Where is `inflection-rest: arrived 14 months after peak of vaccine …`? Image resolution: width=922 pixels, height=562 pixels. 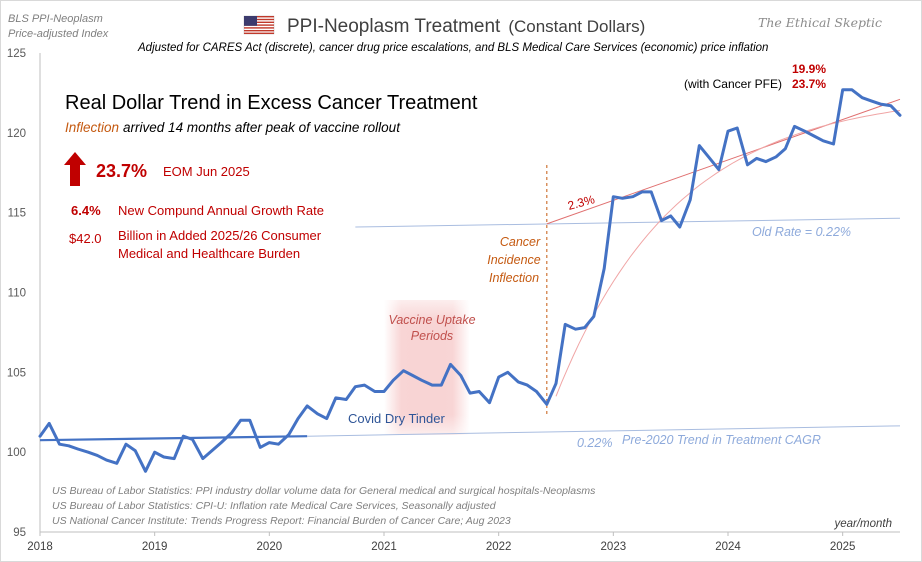 inflection-rest: arrived 14 months after peak of vaccine … is located at coordinates (262, 127).